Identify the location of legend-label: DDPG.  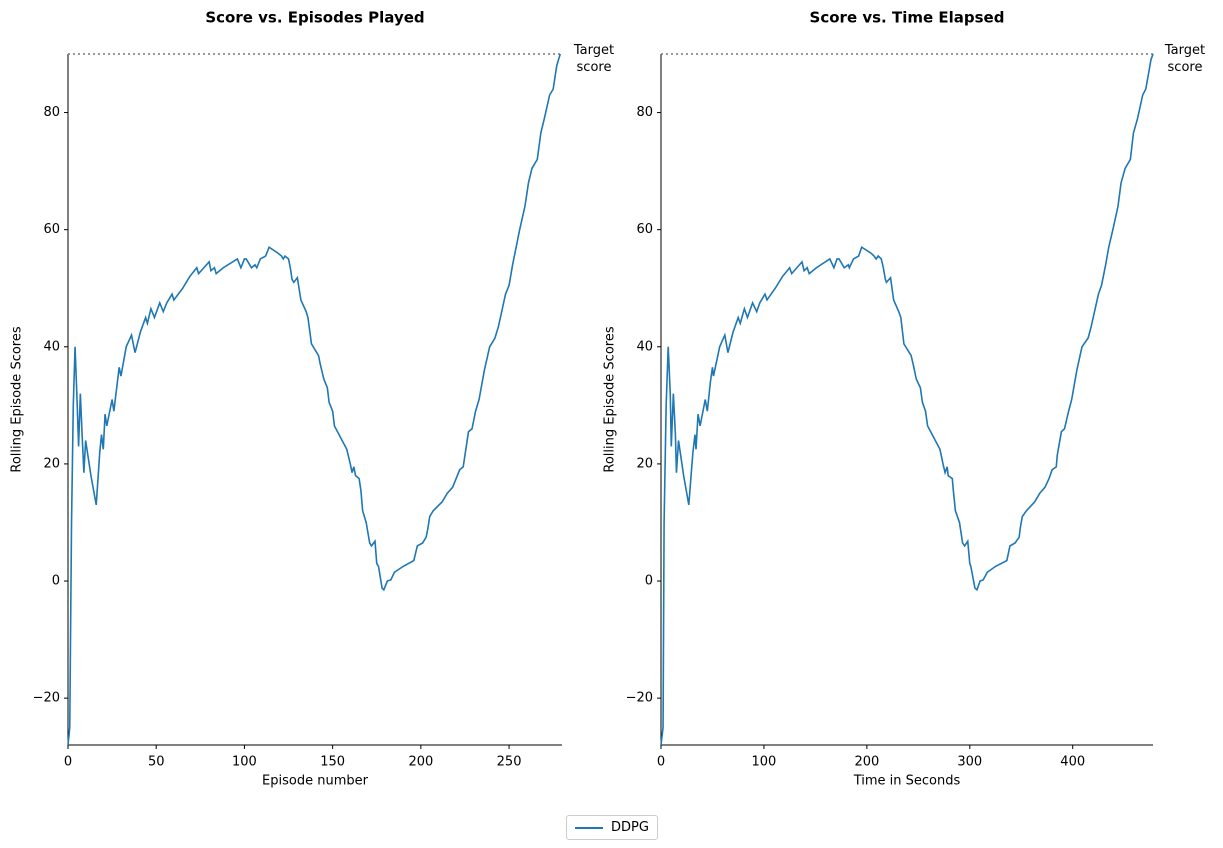
(630, 827).